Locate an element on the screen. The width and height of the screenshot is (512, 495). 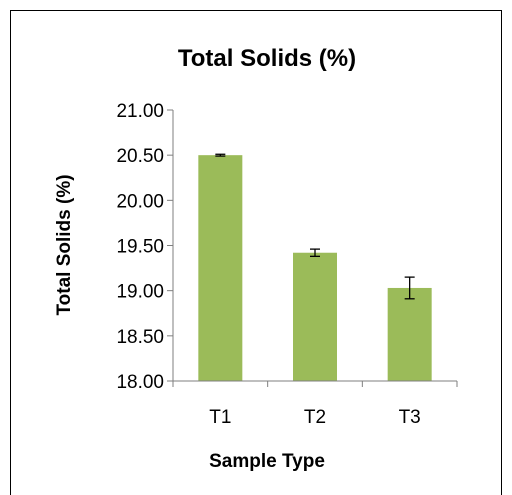
y-tick-label: 18.00 is located at coordinates (140, 382).